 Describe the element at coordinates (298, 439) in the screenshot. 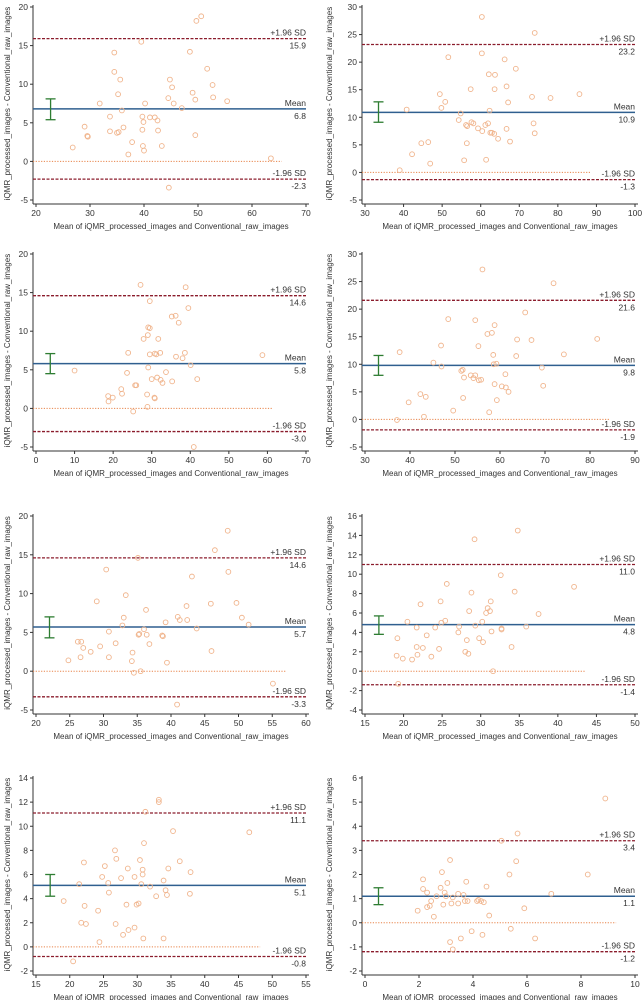

I see `lower-limit-value: -3.0` at that location.